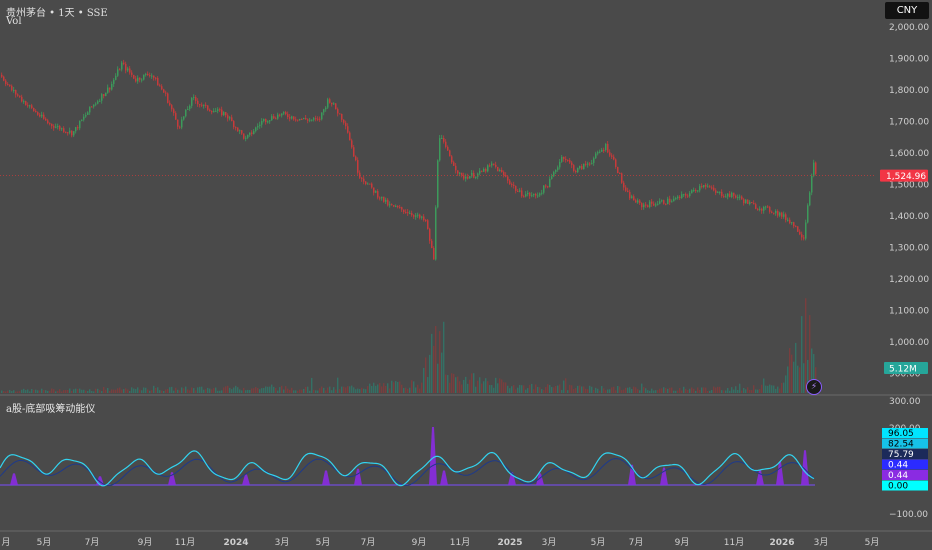  Describe the element at coordinates (682, 542) in the screenshot. I see `time-axis-label: 9月` at that location.